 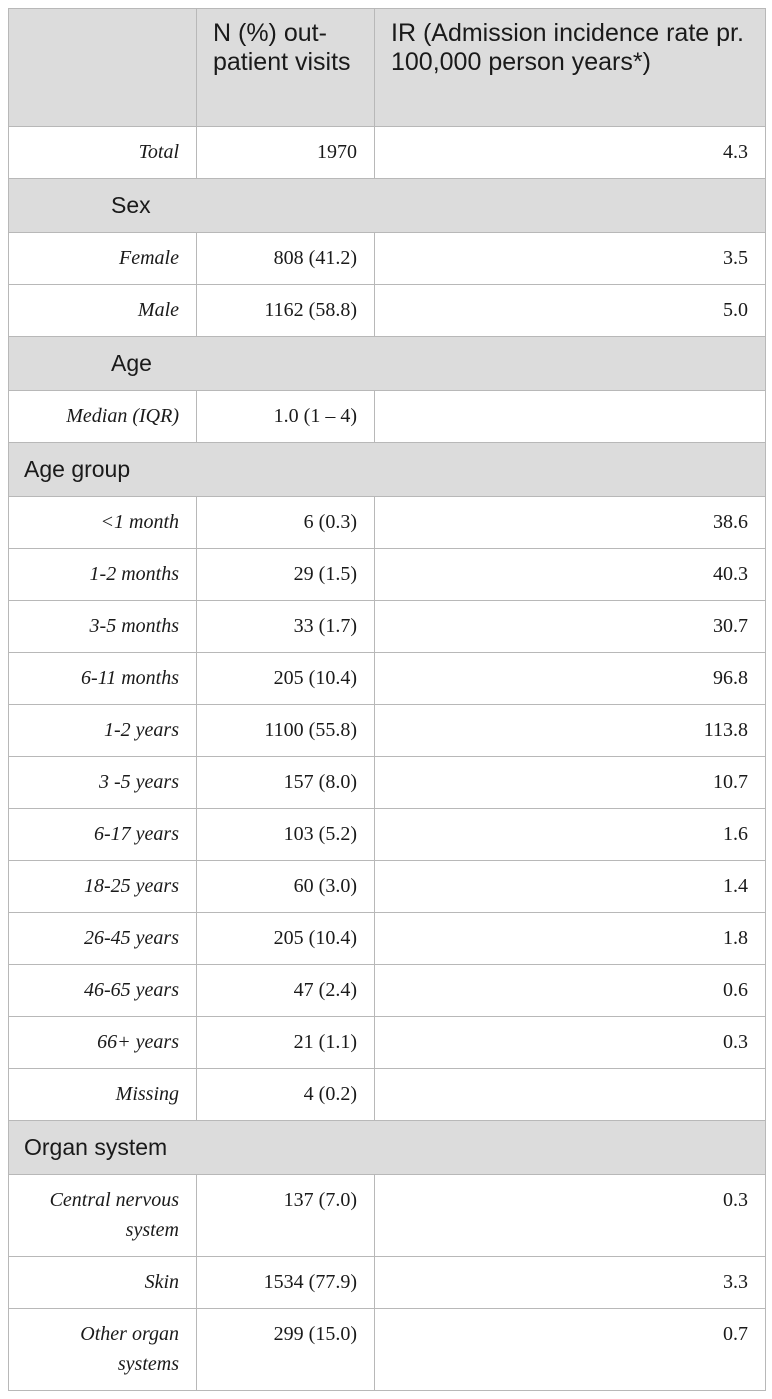 I want to click on section-label: Age, so click(x=387, y=363).